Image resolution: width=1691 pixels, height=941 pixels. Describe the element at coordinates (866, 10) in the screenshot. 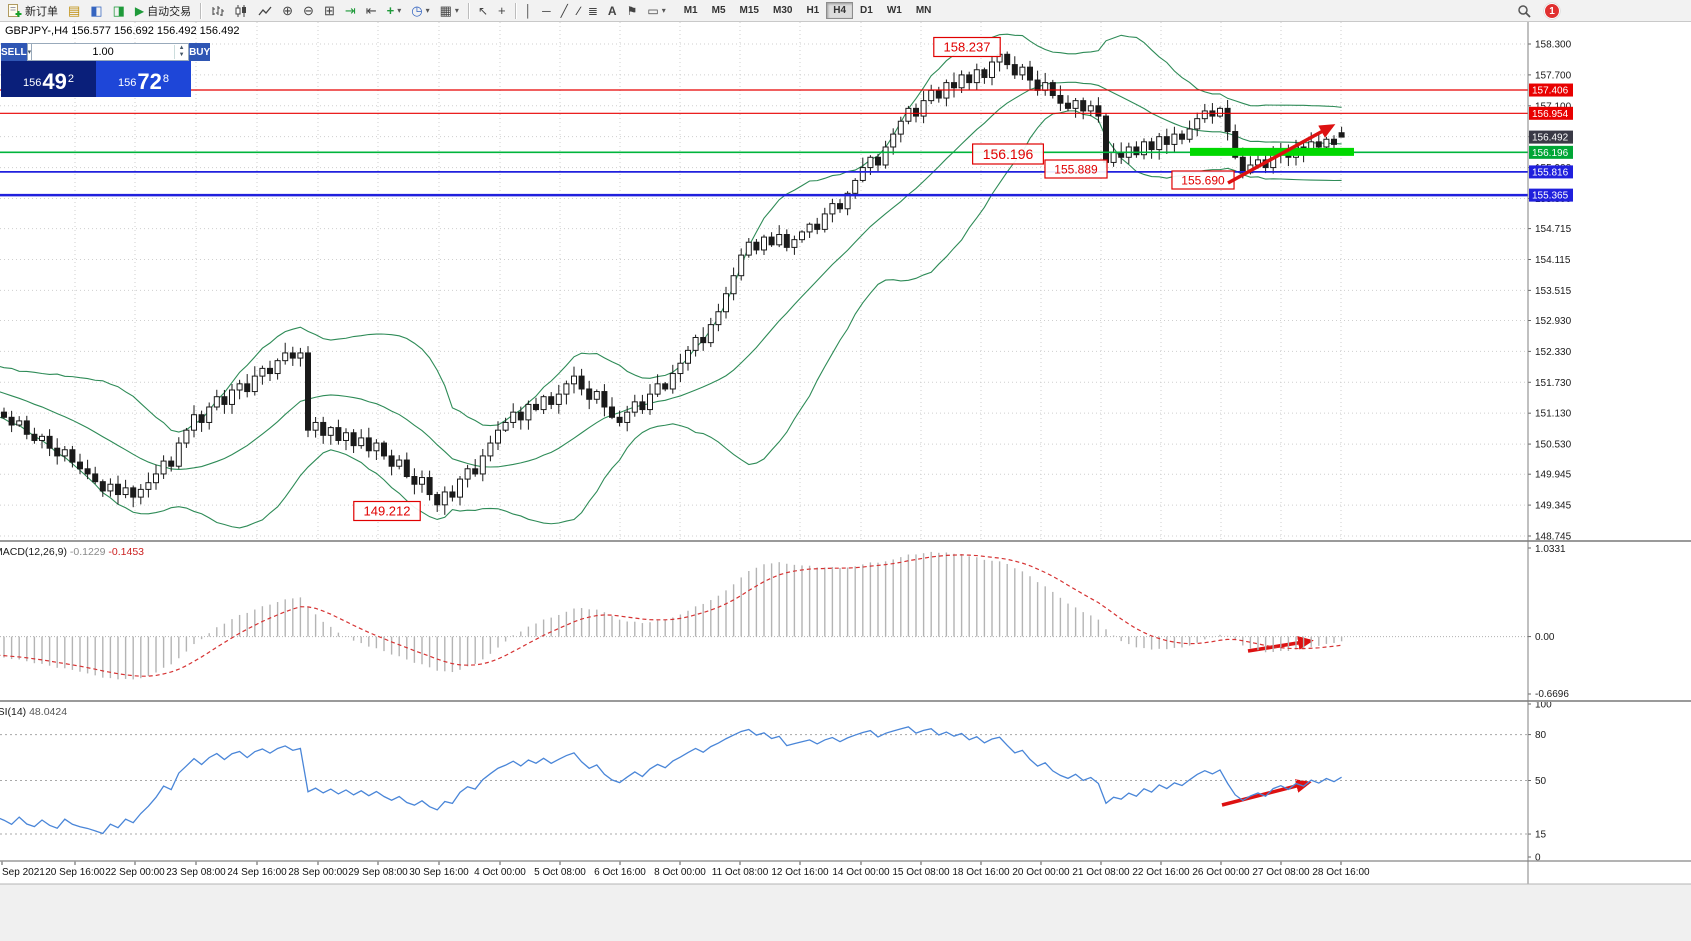

I see `timeframe-button-d1: D1` at that location.